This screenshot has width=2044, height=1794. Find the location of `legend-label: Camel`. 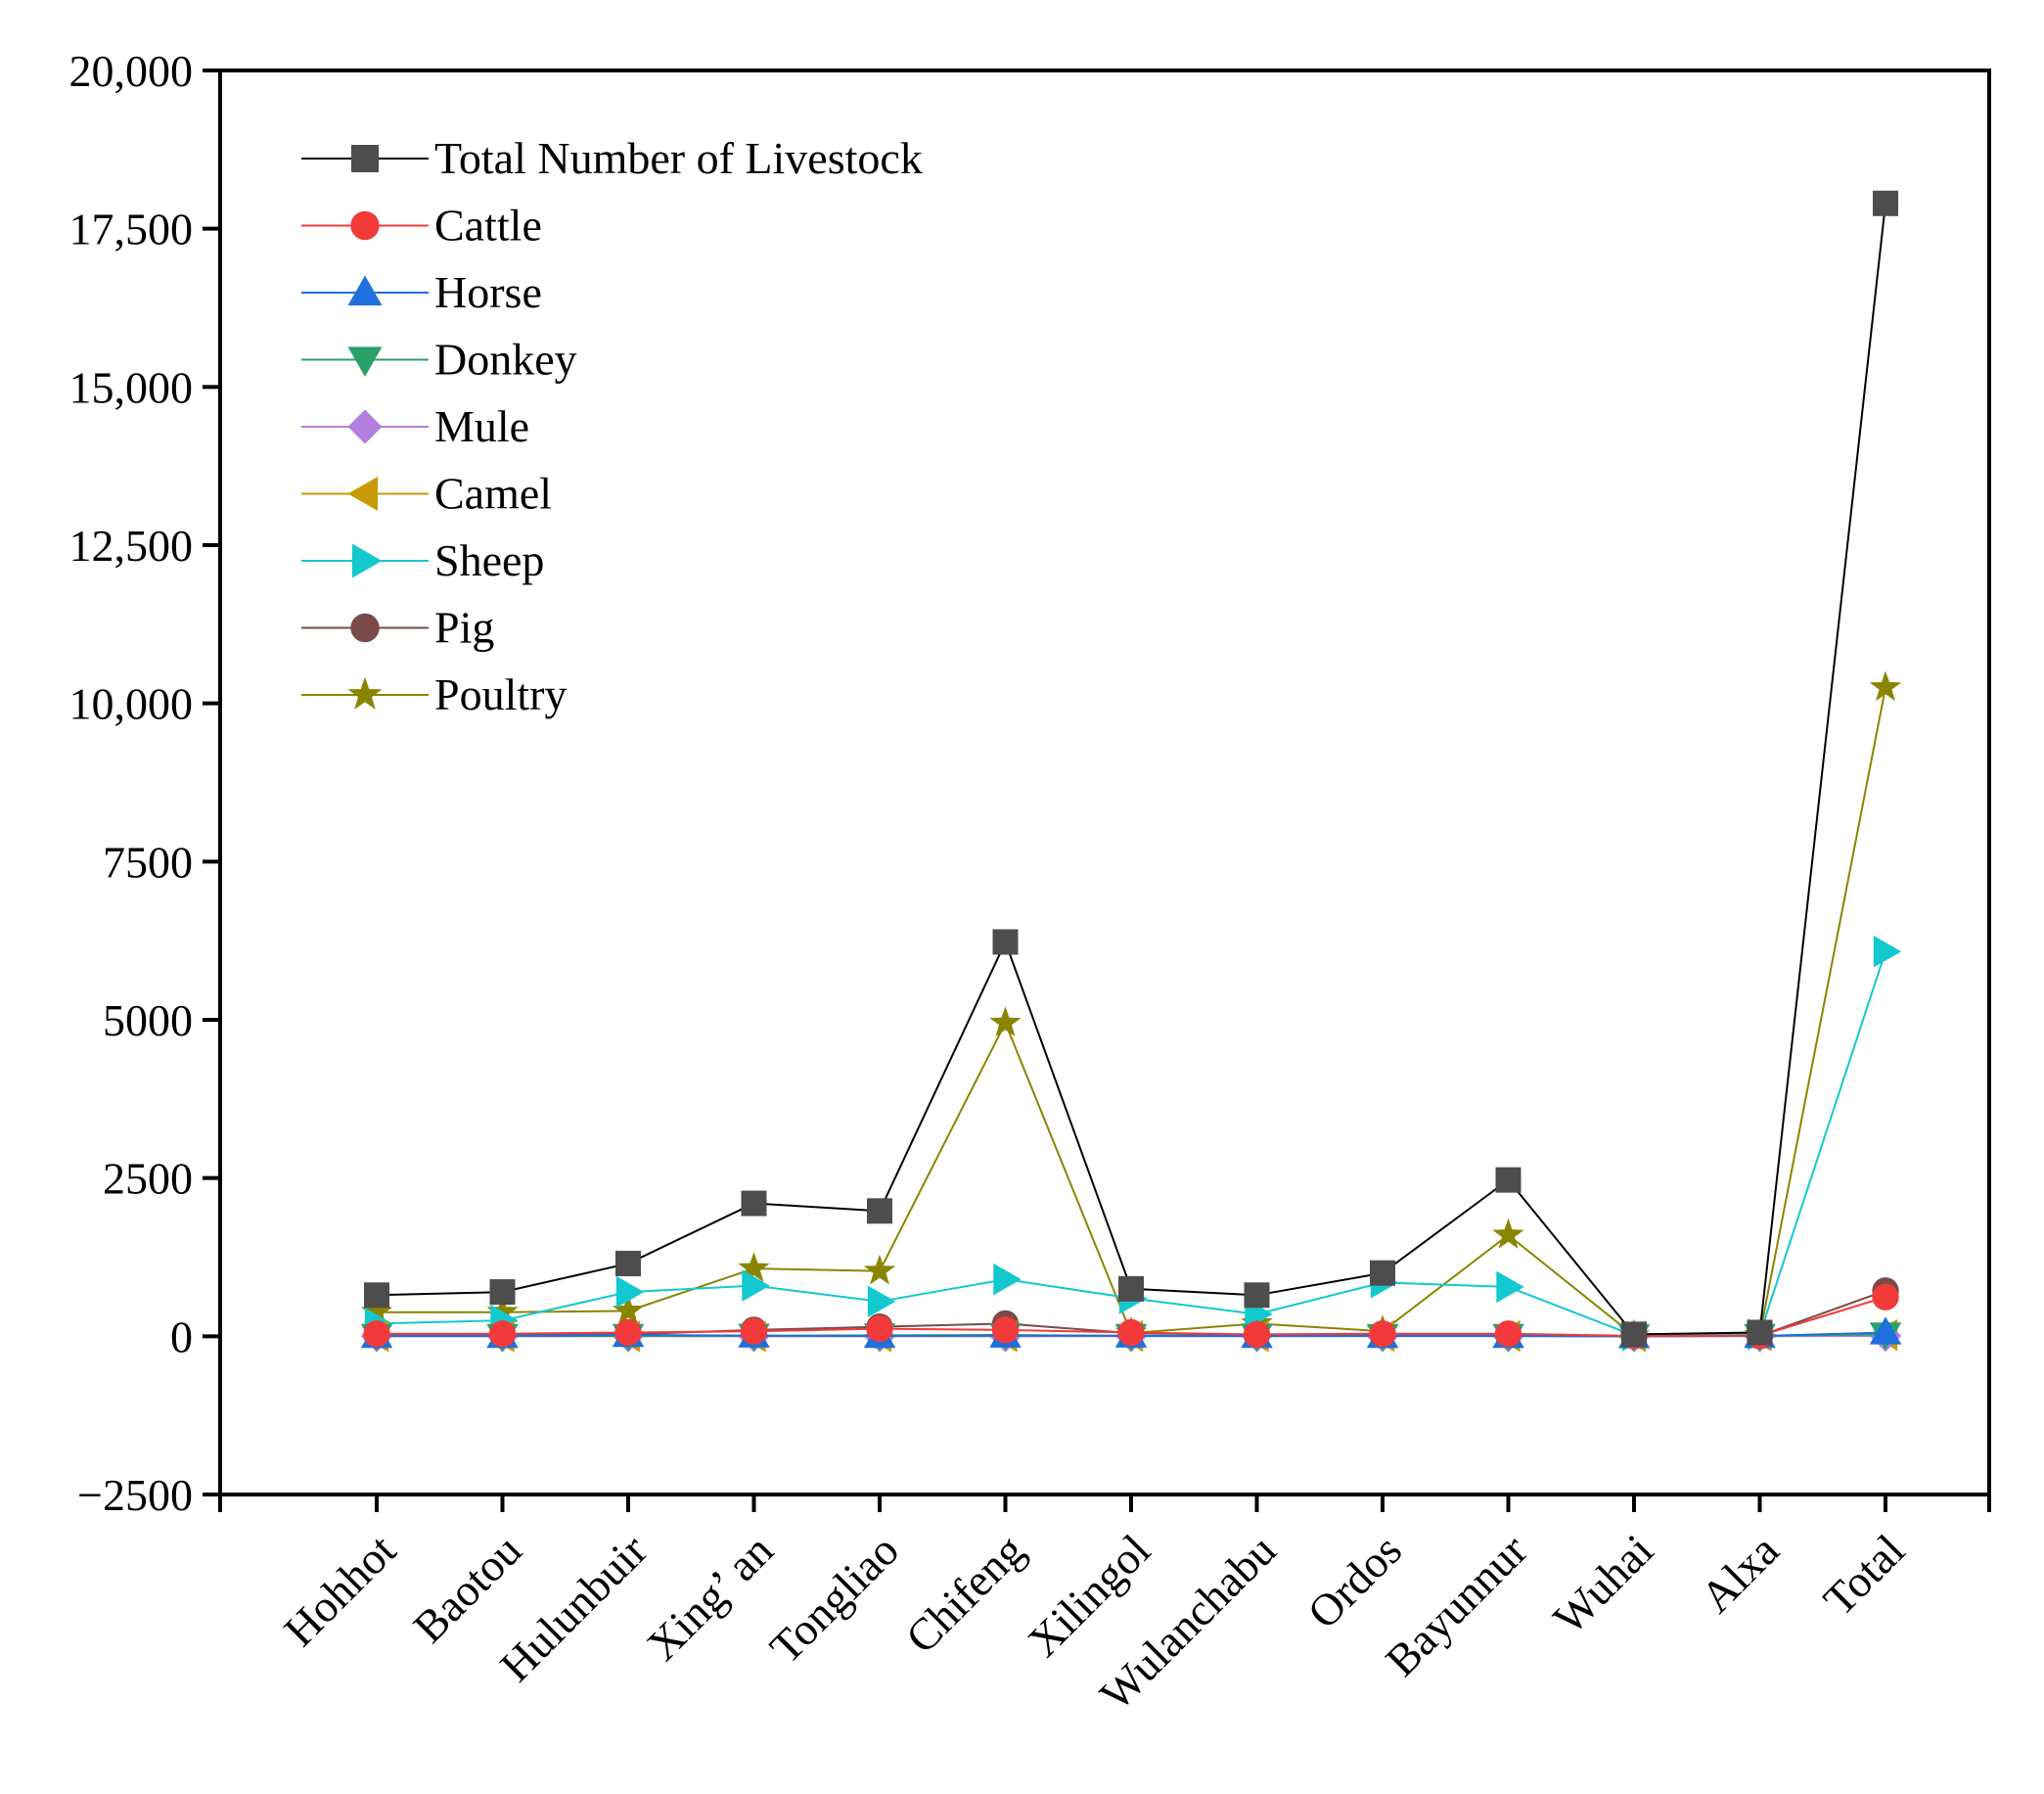

legend-label: Camel is located at coordinates (493, 494).